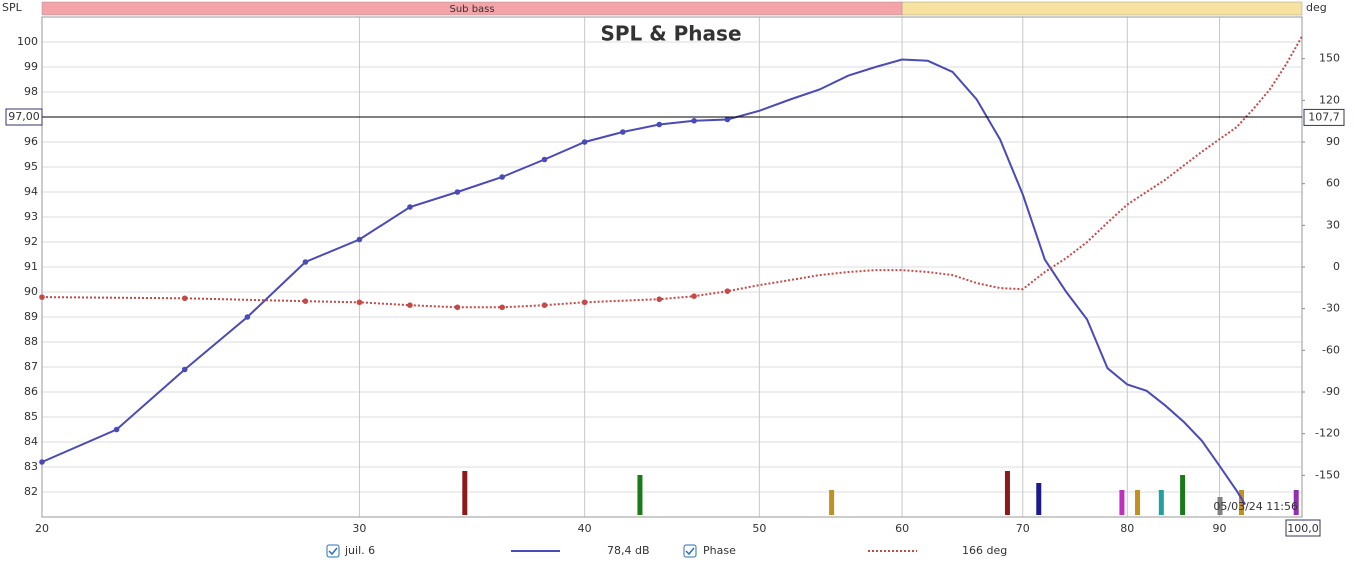 This screenshot has width=1355, height=563. I want to click on y-tick-label: 90, so click(31, 291).